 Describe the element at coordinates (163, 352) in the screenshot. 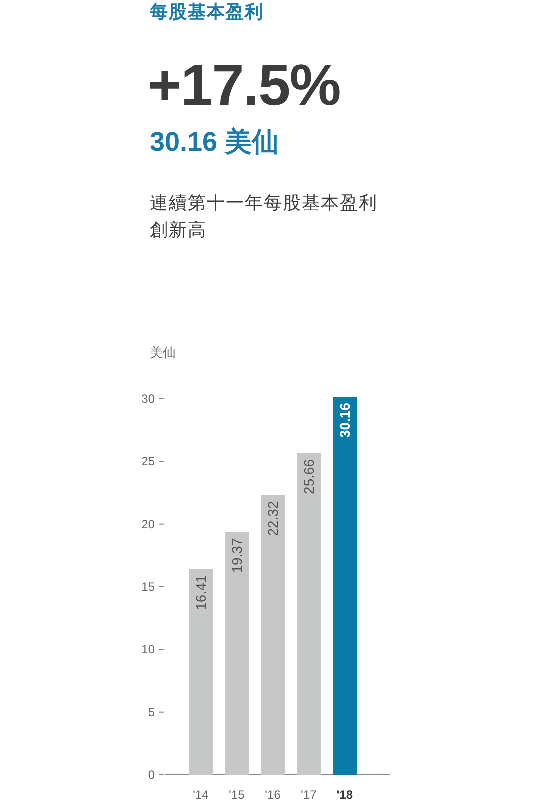

I see `y-axis-title: 美仙` at that location.